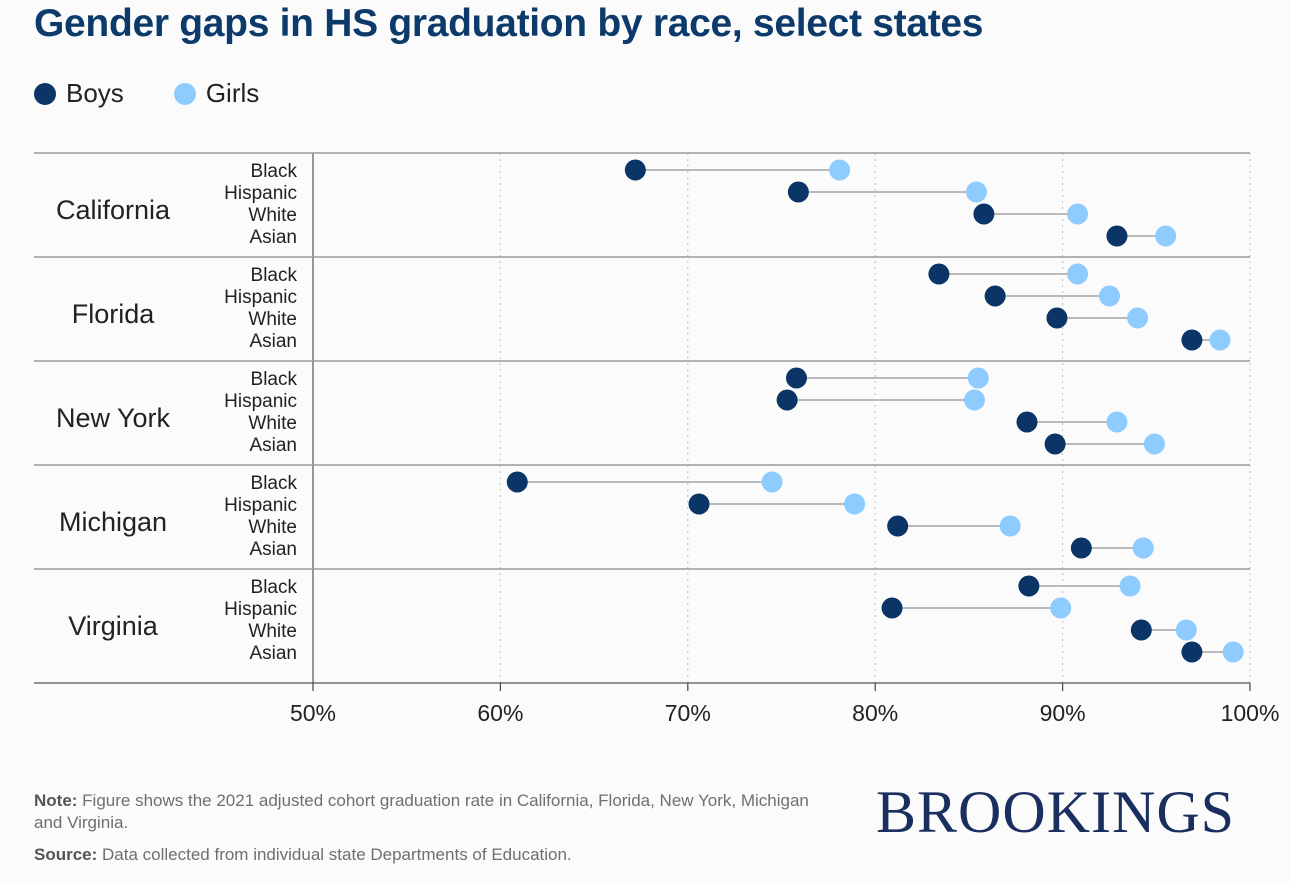  What do you see at coordinates (1186, 630) in the screenshot?
I see `girls-dot-virginia-white` at bounding box center [1186, 630].